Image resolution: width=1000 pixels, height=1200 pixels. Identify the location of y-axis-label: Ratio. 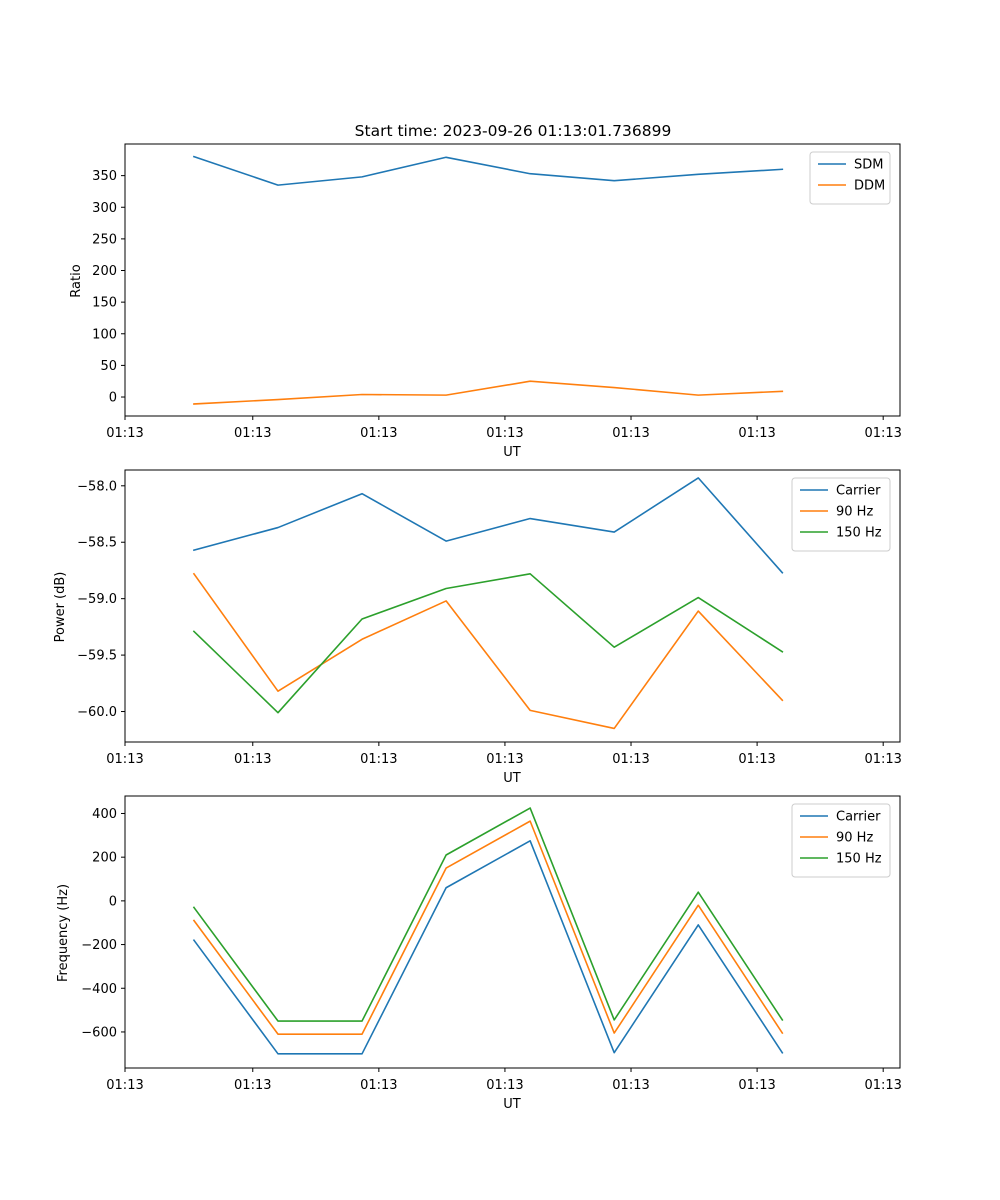
(76, 280).